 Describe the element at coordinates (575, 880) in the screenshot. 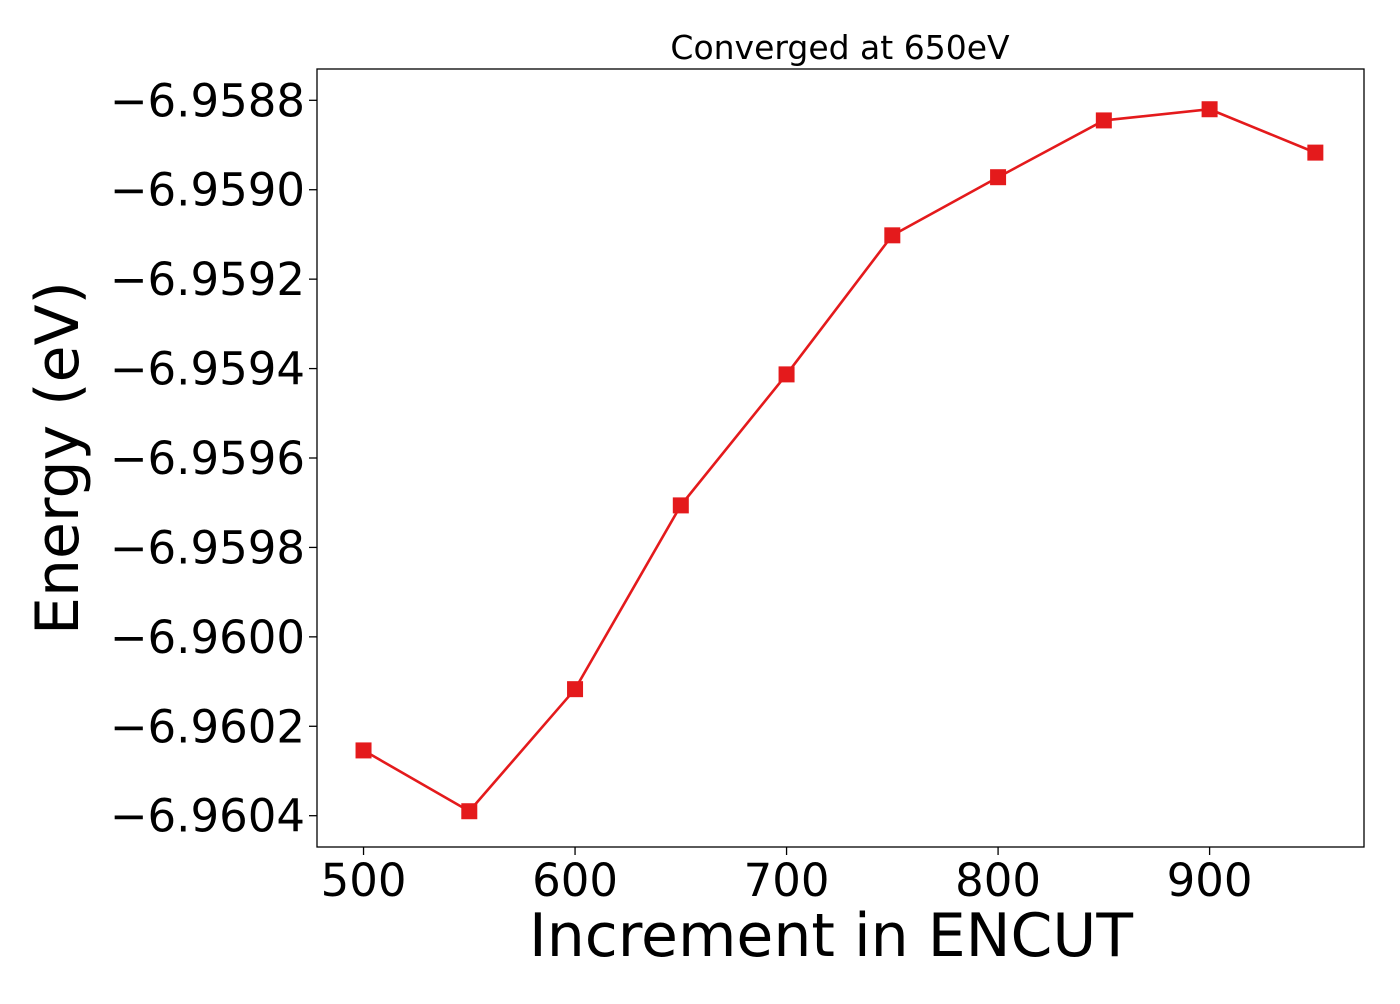

I see `x-tick-label: 600` at that location.